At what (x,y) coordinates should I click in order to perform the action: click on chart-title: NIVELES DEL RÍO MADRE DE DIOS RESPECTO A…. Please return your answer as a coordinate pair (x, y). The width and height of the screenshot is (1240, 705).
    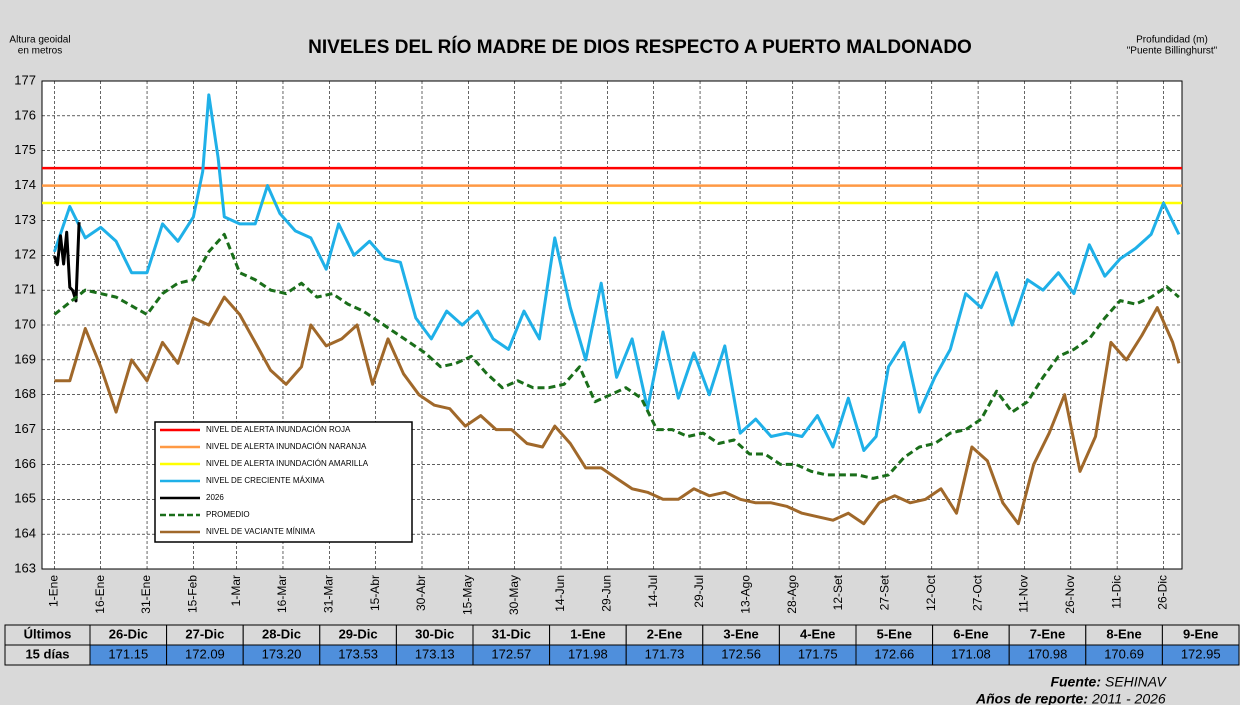
    Looking at the image, I should click on (640, 47).